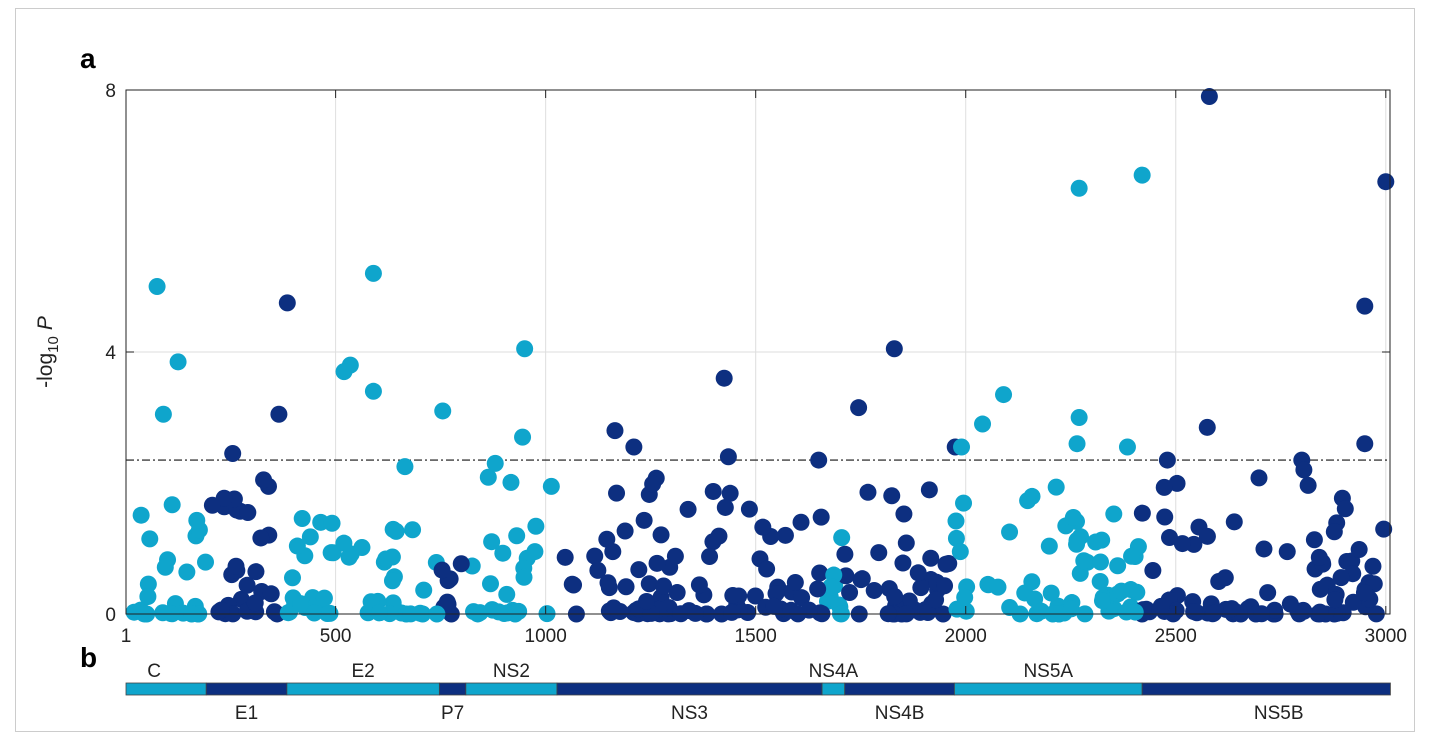 This screenshot has width=1432, height=740. What do you see at coordinates (126, 636) in the screenshot?
I see `x-tick-label: 1` at bounding box center [126, 636].